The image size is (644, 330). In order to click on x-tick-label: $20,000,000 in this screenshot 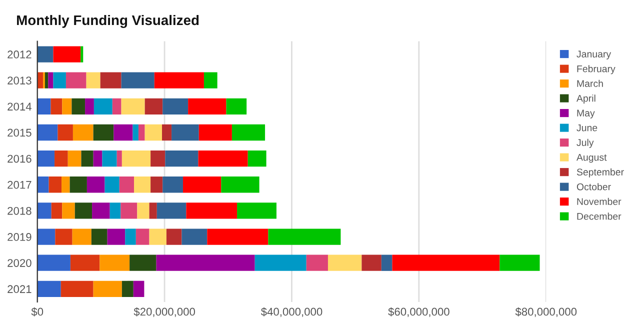, I will do `click(165, 312)`.